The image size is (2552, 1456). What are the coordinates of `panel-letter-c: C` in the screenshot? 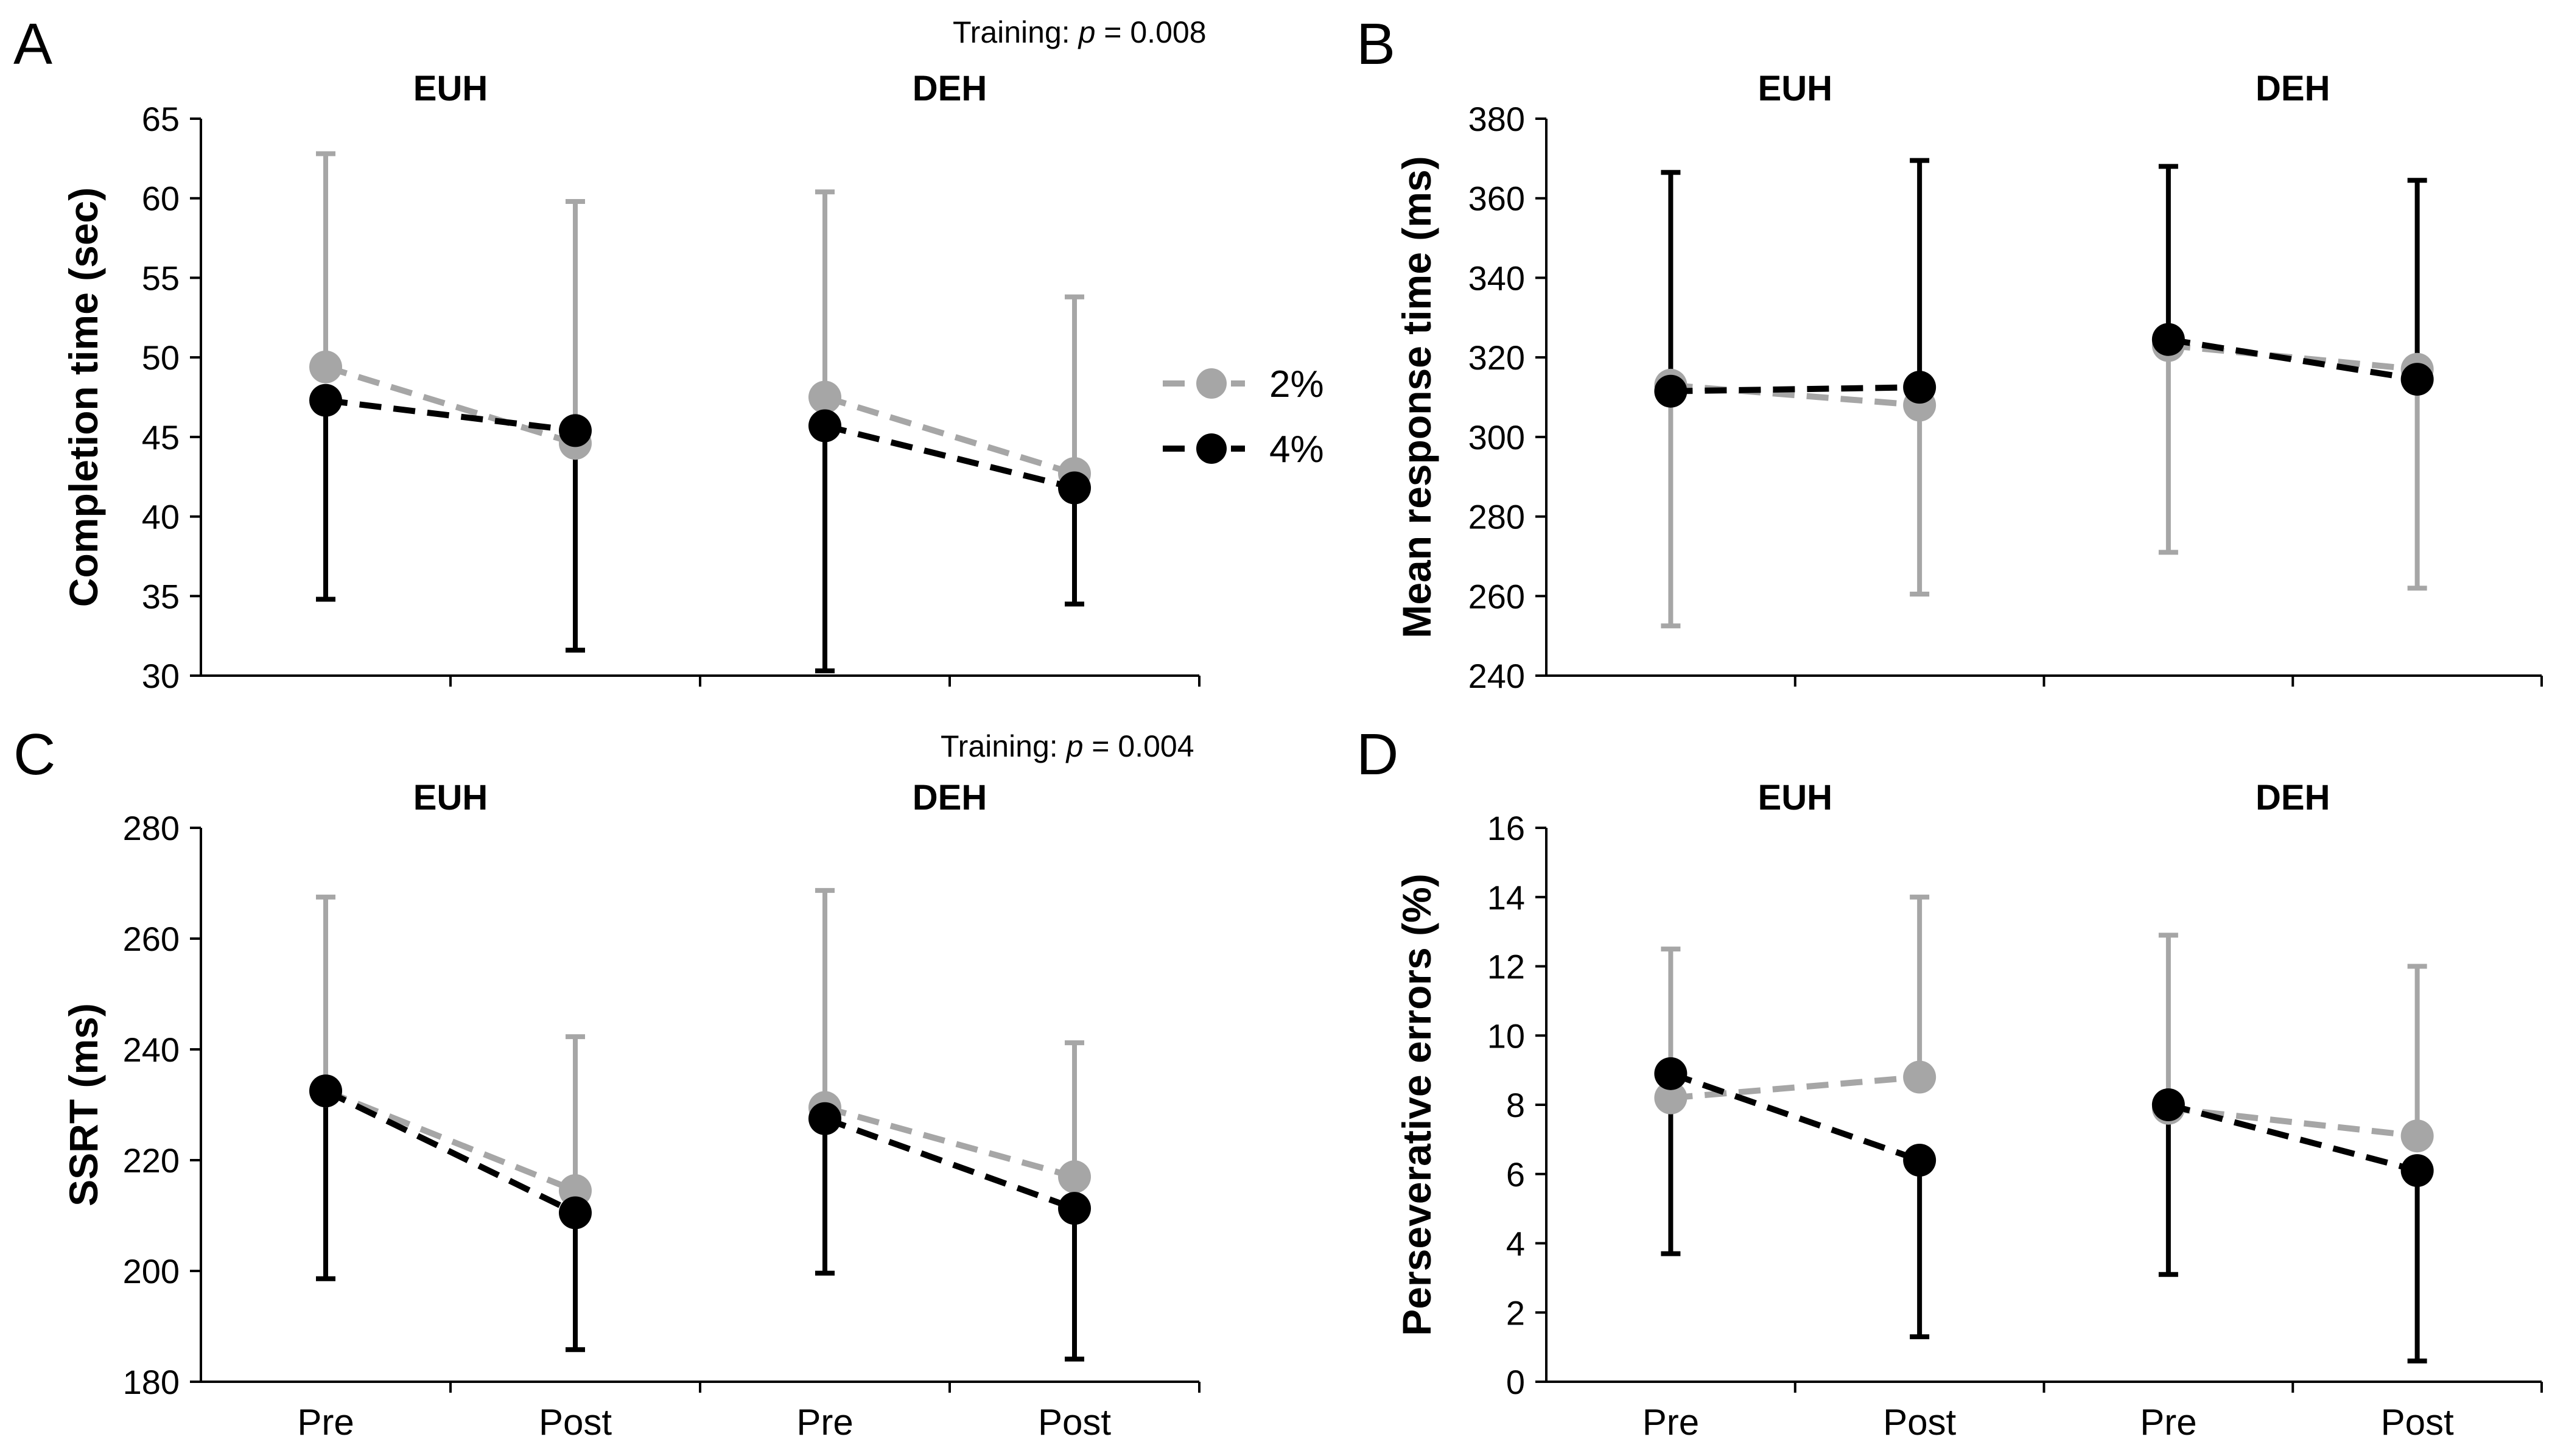 It's located at (34, 754).